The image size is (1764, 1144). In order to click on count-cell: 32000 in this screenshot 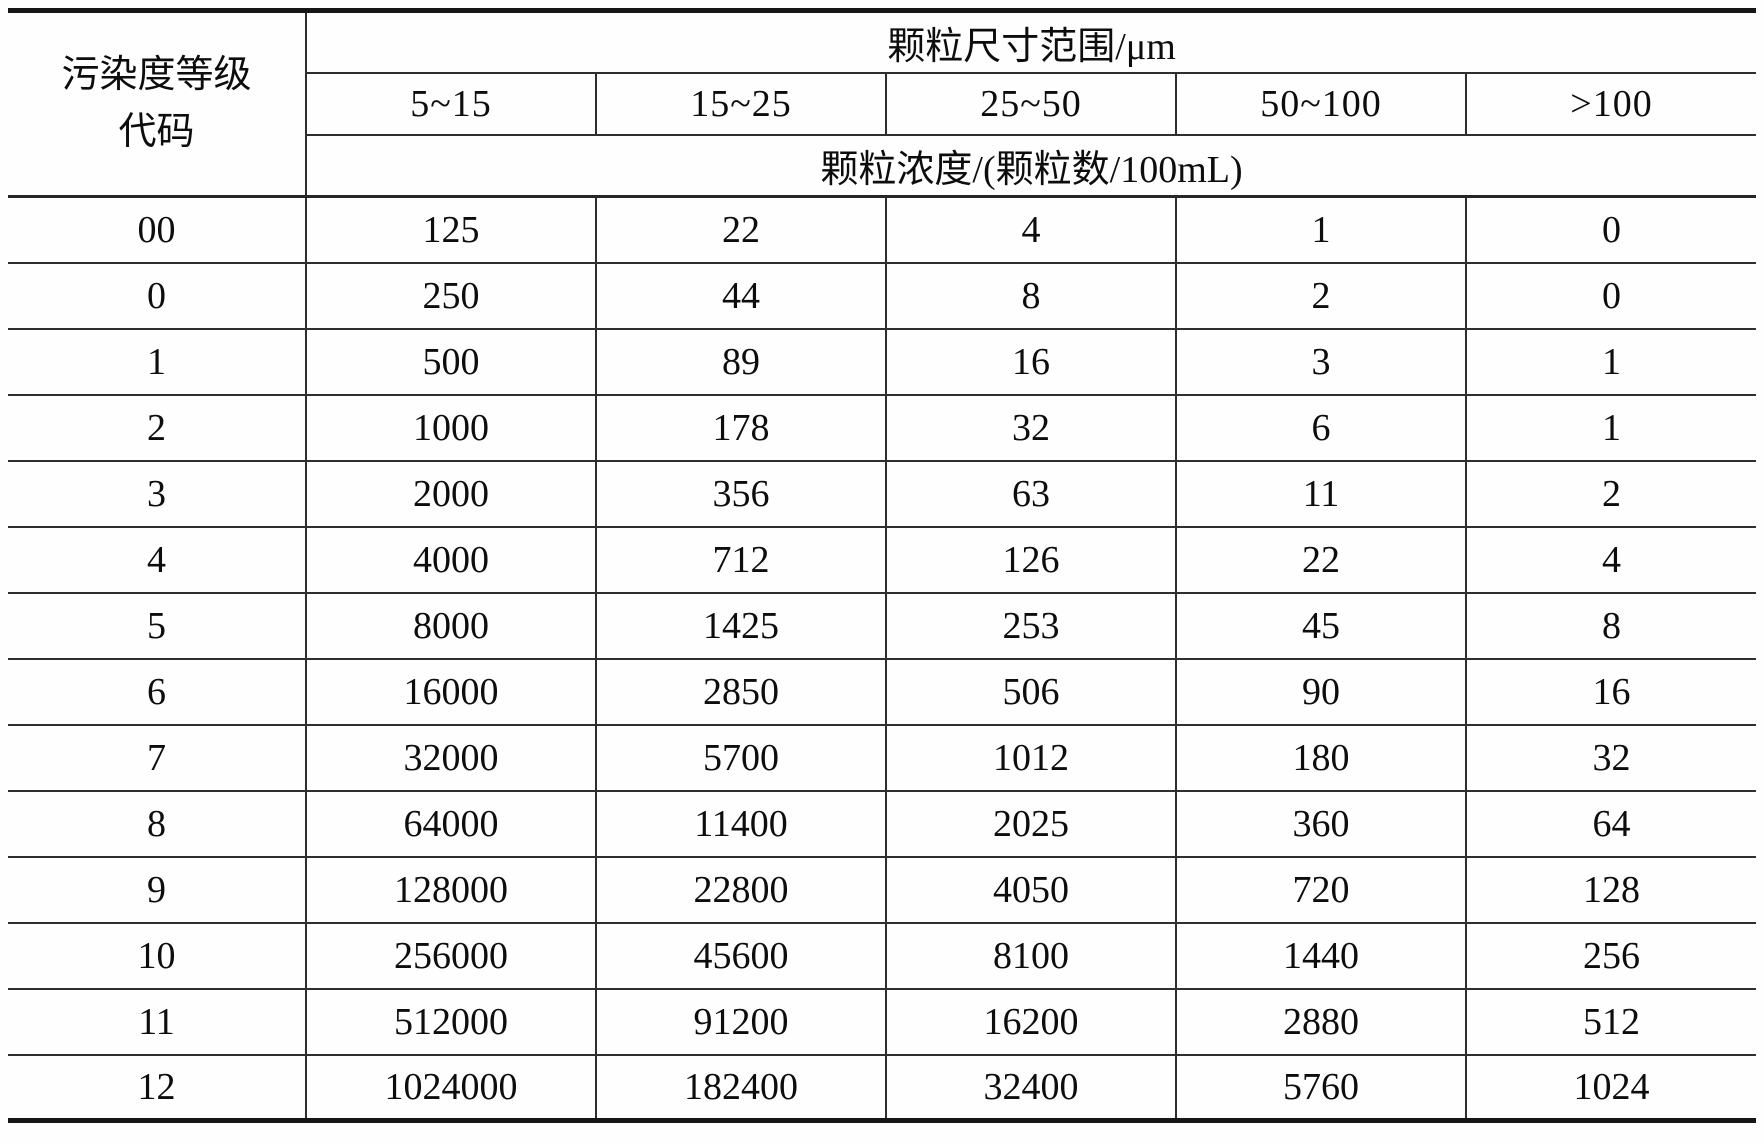, I will do `click(451, 757)`.